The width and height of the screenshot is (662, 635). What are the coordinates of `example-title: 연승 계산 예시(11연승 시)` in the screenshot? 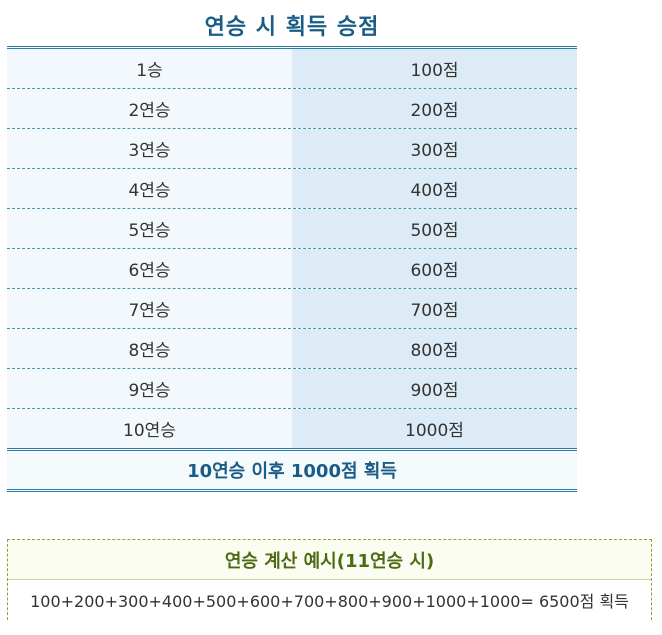 It's located at (329, 560).